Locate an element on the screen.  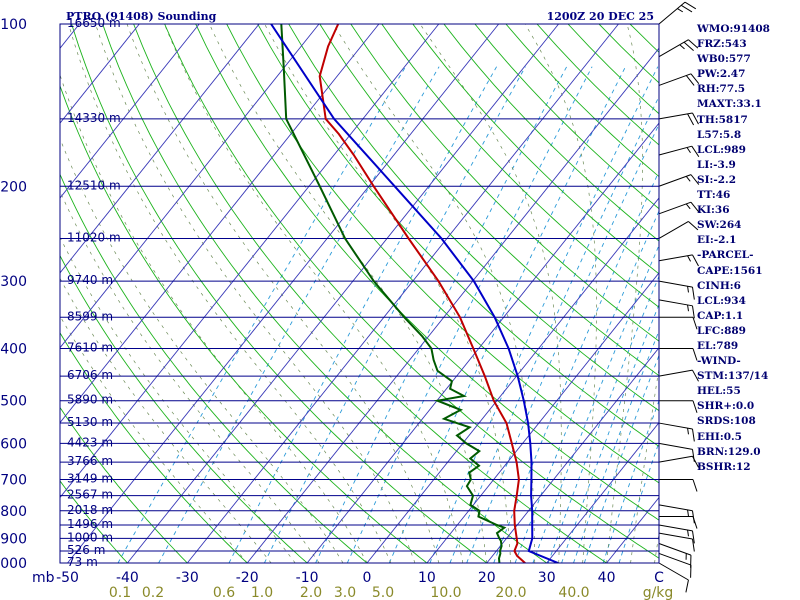
height-label: 14330 m is located at coordinates (94, 118).